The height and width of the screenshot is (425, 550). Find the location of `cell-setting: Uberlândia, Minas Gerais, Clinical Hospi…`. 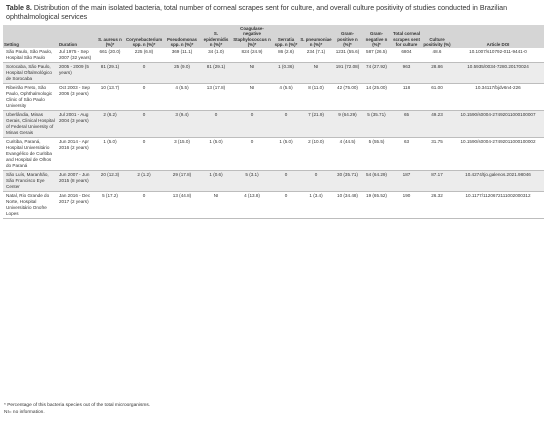

cell-setting: Uberlândia, Minas Gerais, Clinical Hospi… is located at coordinates (30, 124).